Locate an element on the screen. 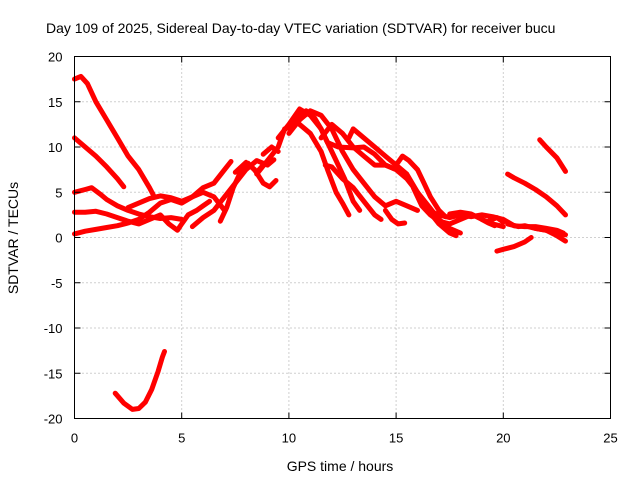 This screenshot has width=640, height=480. y-tick-label: 10 is located at coordinates (55, 147).